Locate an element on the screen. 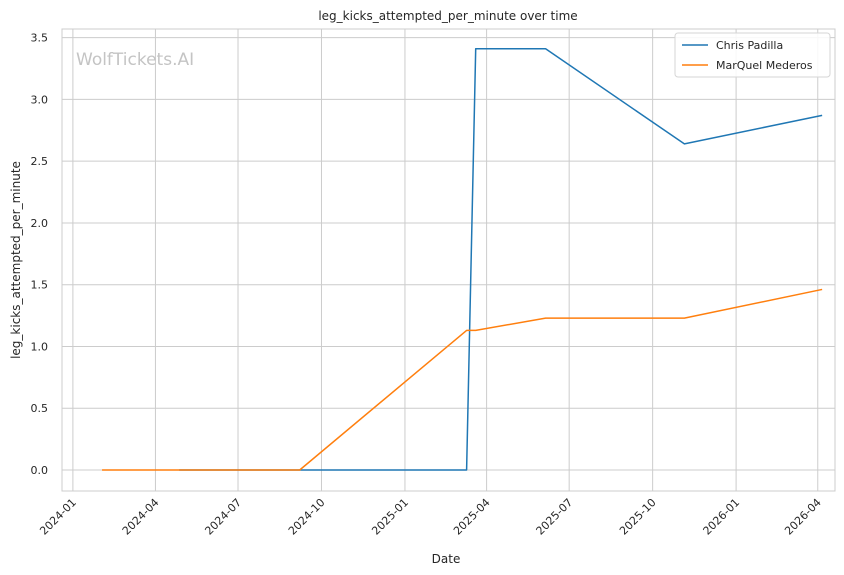 The height and width of the screenshot is (575, 844). x-tick-label: 2024-04 is located at coordinates (141, 517).